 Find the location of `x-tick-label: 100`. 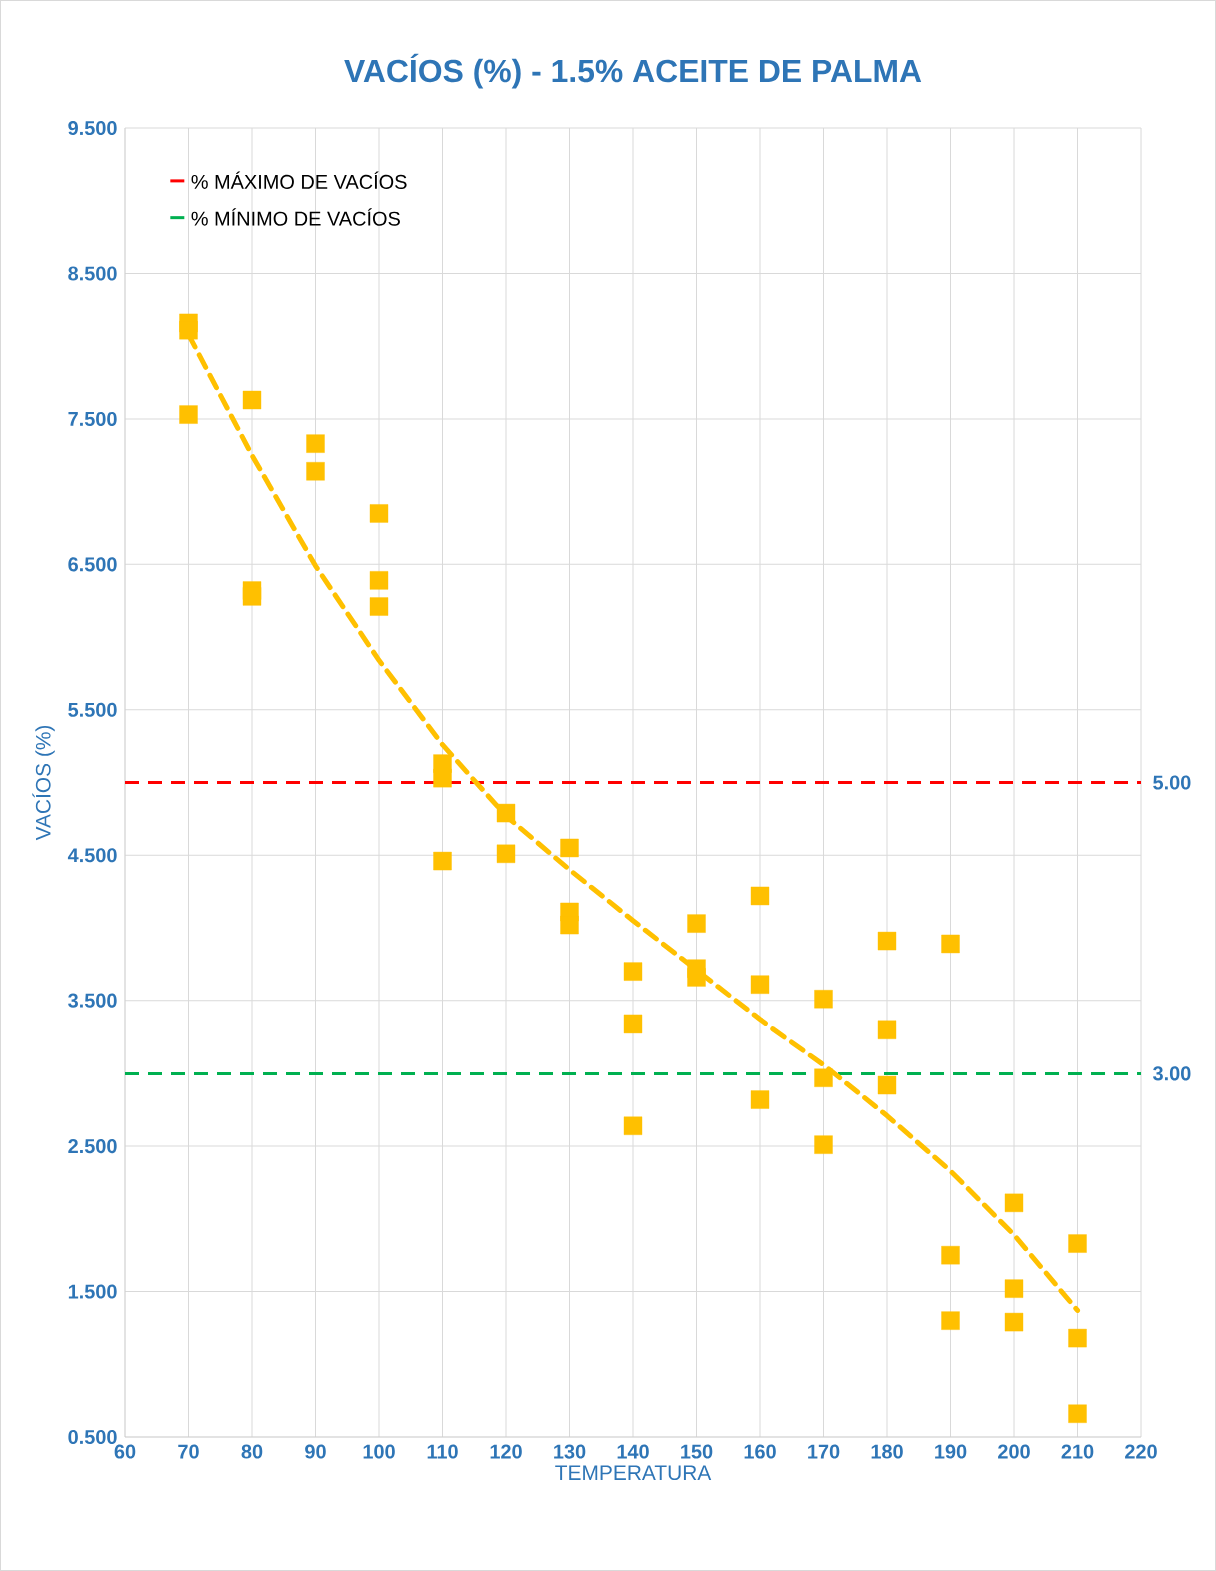

x-tick-label: 100 is located at coordinates (379, 1451).